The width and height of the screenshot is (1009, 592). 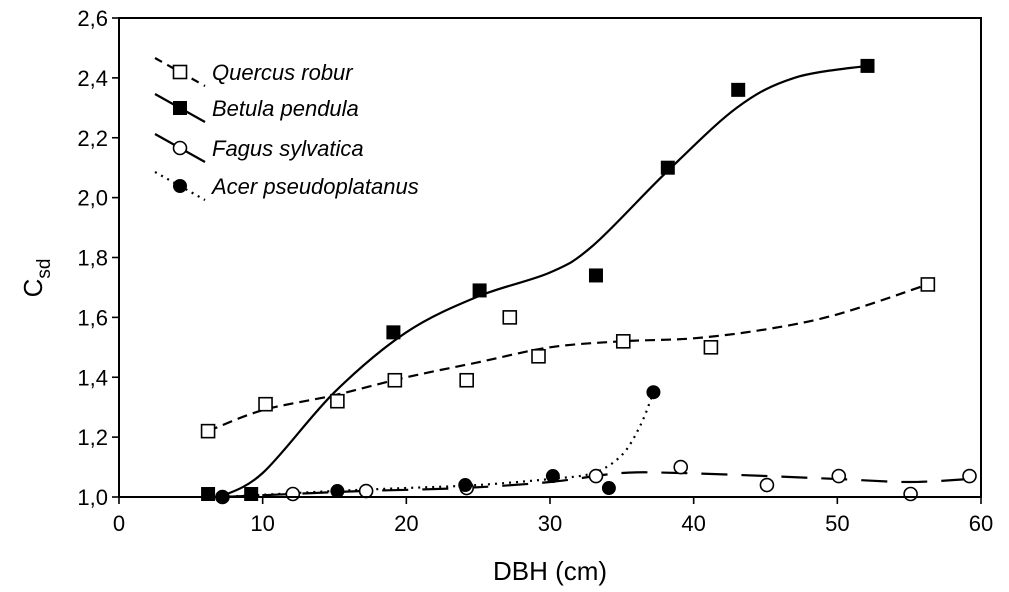 I want to click on x-tick-label: 20, so click(x=406, y=523).